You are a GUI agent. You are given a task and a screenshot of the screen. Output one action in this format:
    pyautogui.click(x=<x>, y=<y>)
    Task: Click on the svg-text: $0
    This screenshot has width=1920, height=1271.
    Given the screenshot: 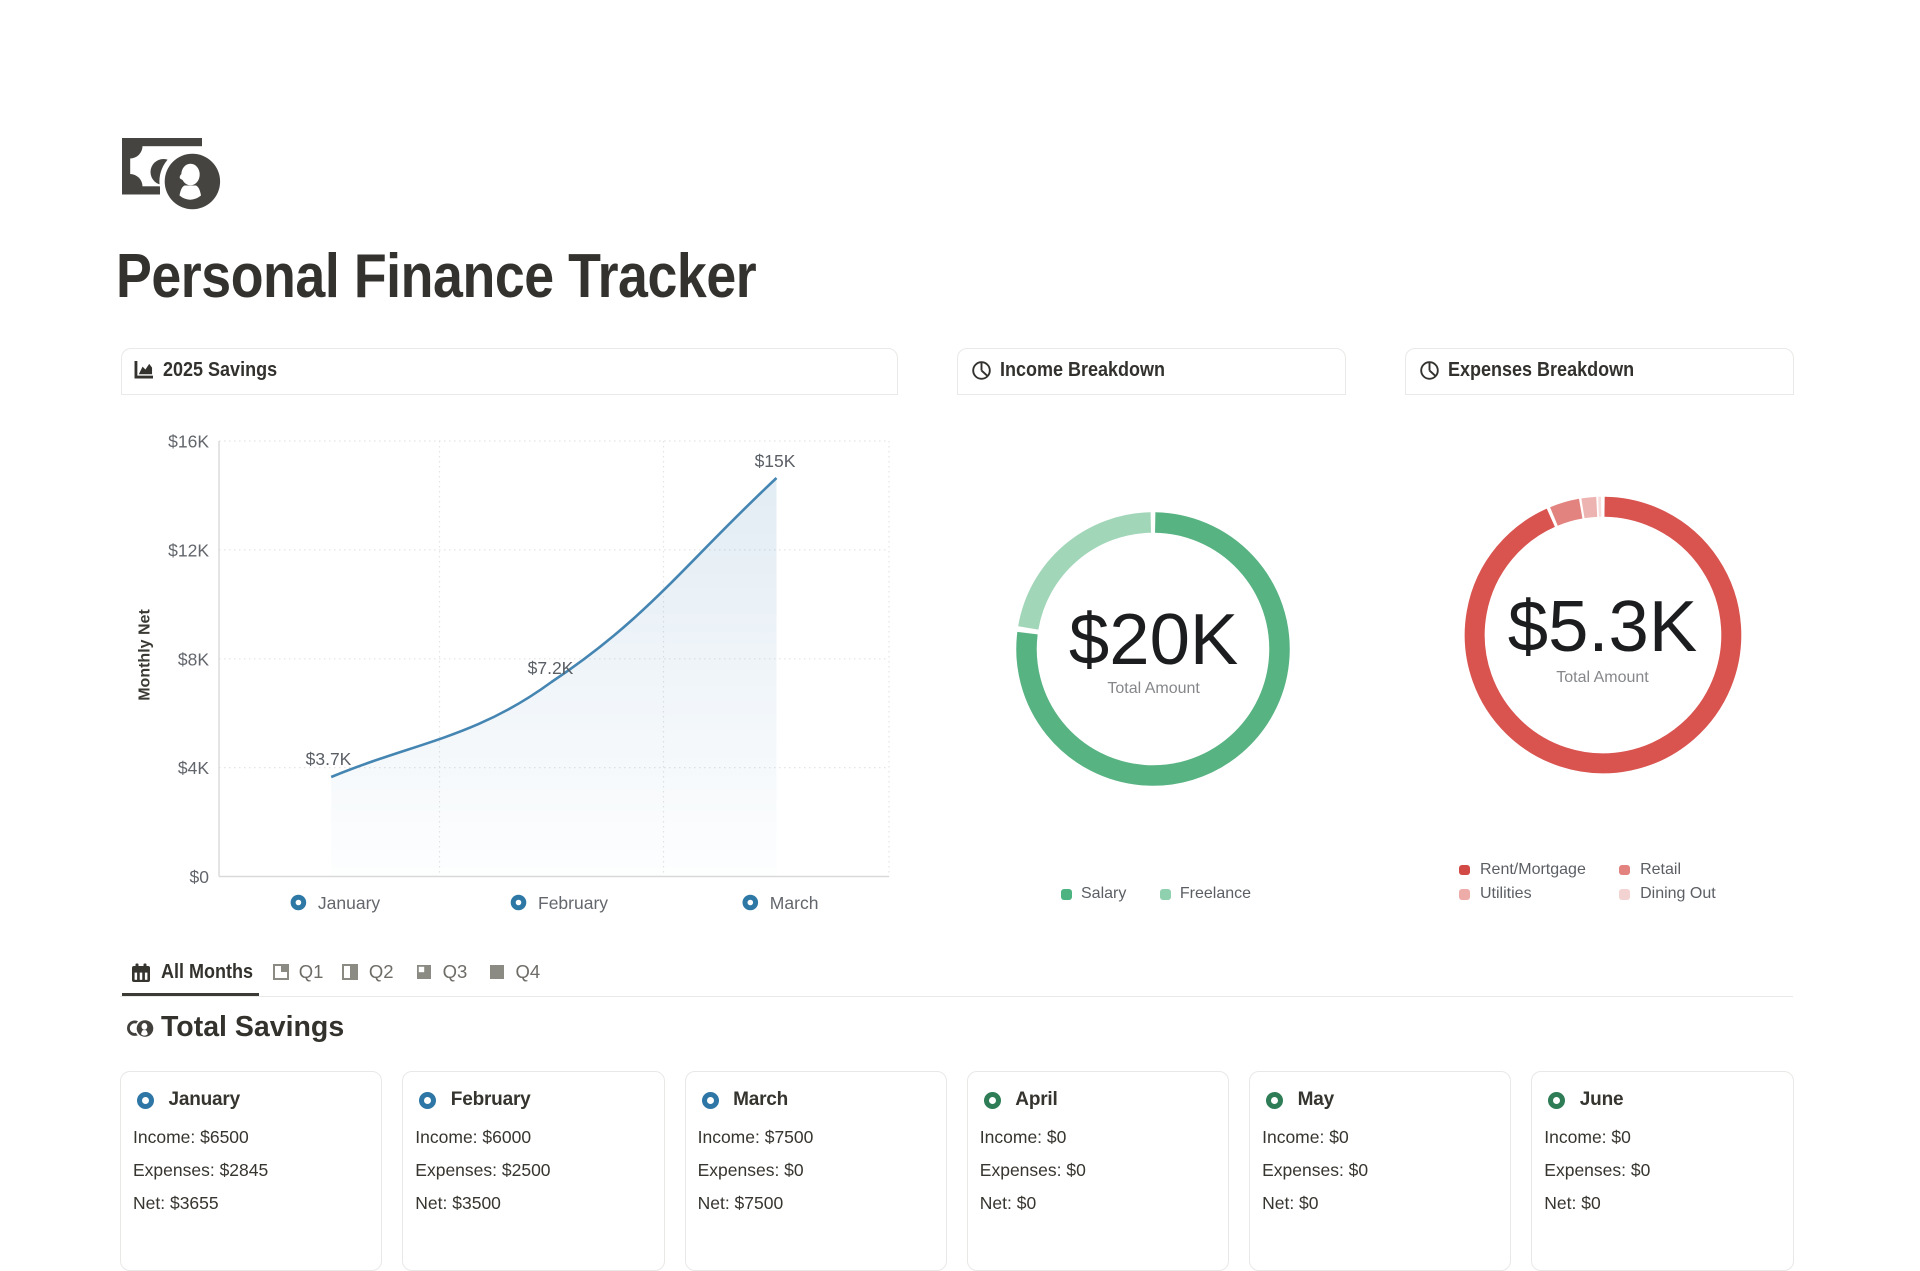 What is the action you would take?
    pyautogui.click(x=200, y=877)
    